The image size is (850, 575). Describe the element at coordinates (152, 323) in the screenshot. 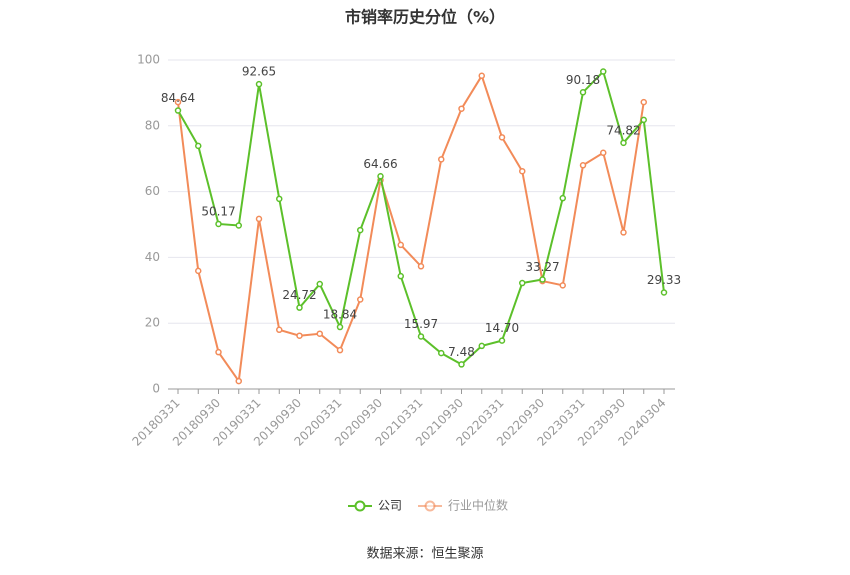

I see `y-tick-label: 20` at that location.